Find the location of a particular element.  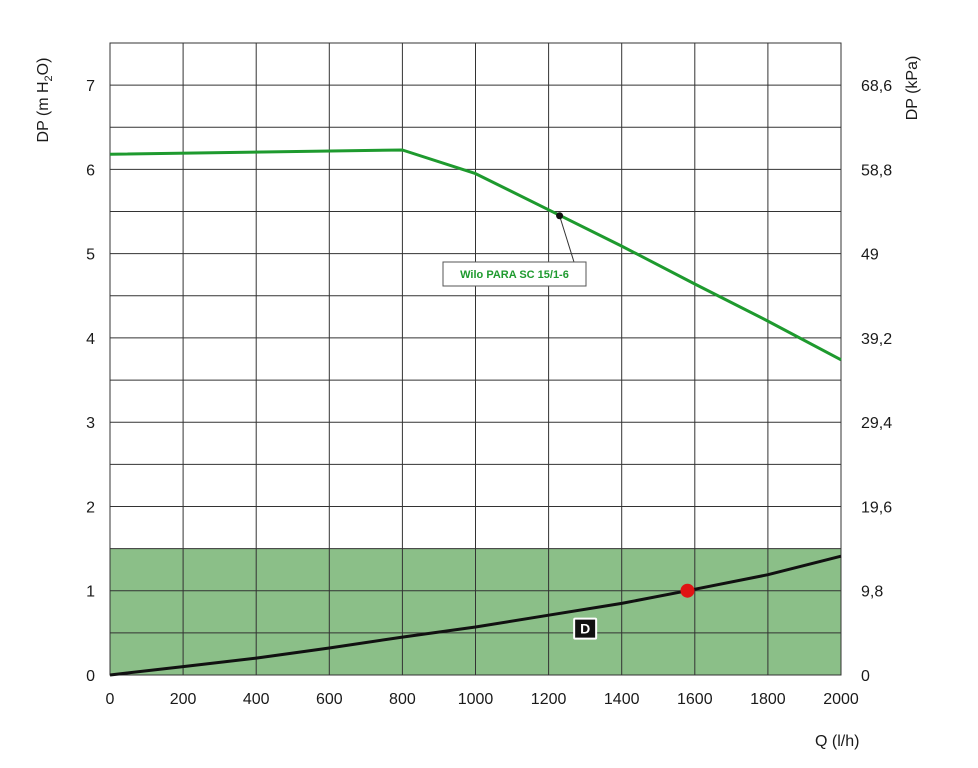

y-left-axis-title: DP (m H2O) is located at coordinates (45, 100).